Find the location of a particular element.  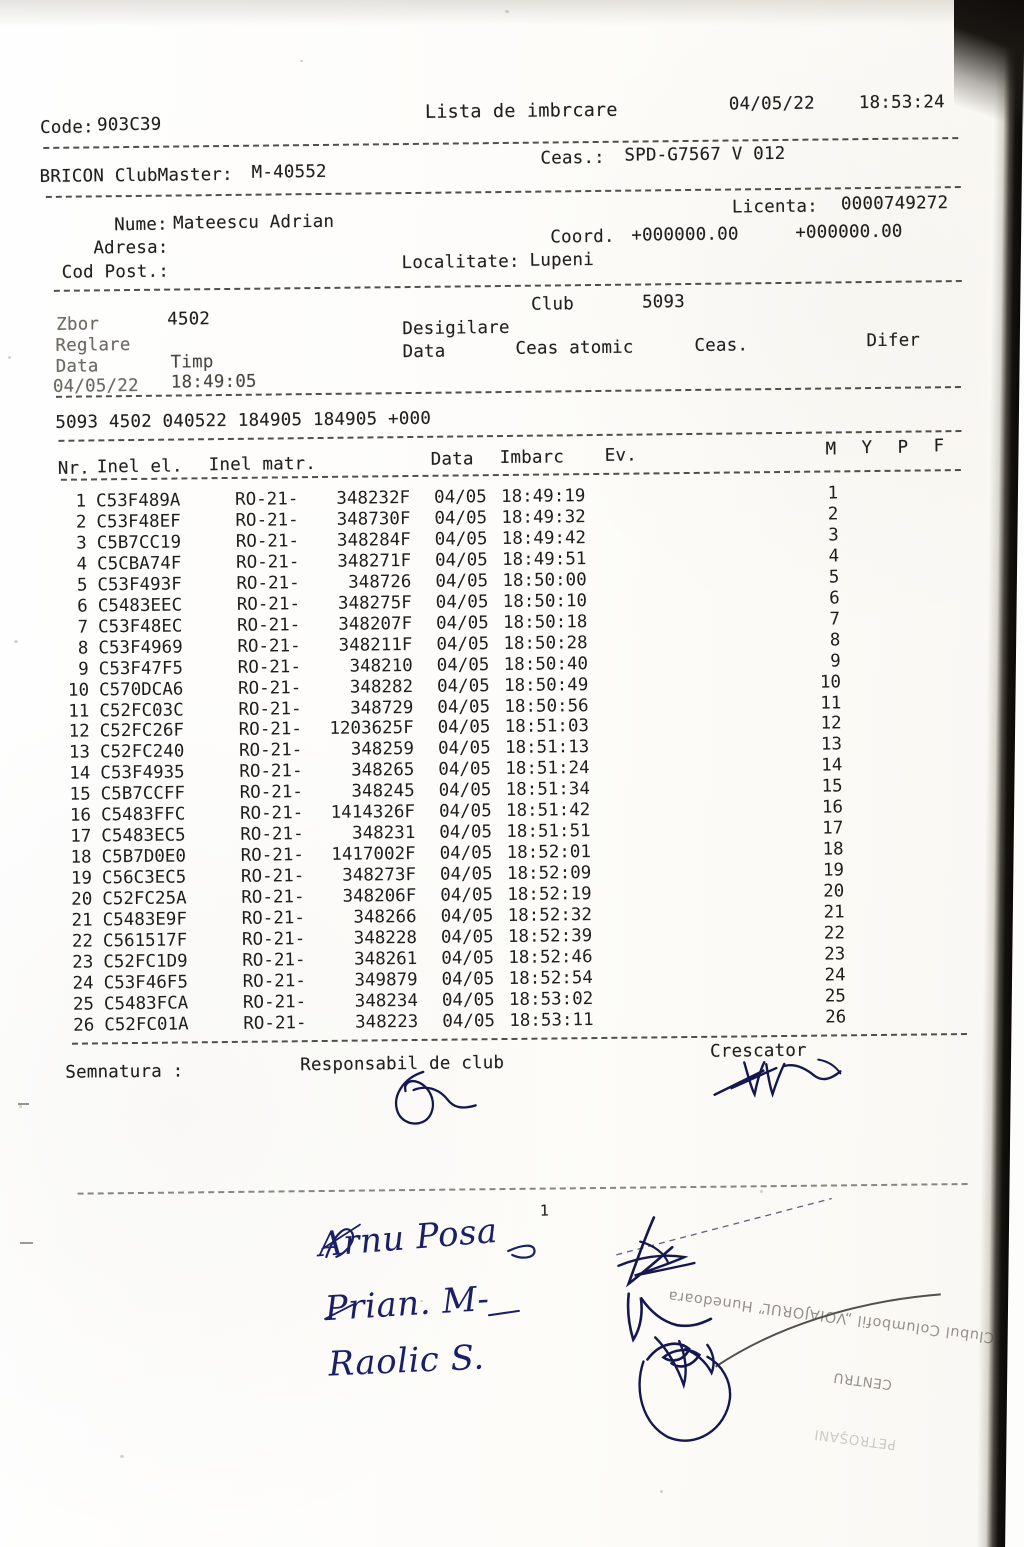

row-imbarc: 18:50:28 is located at coordinates (545, 643).